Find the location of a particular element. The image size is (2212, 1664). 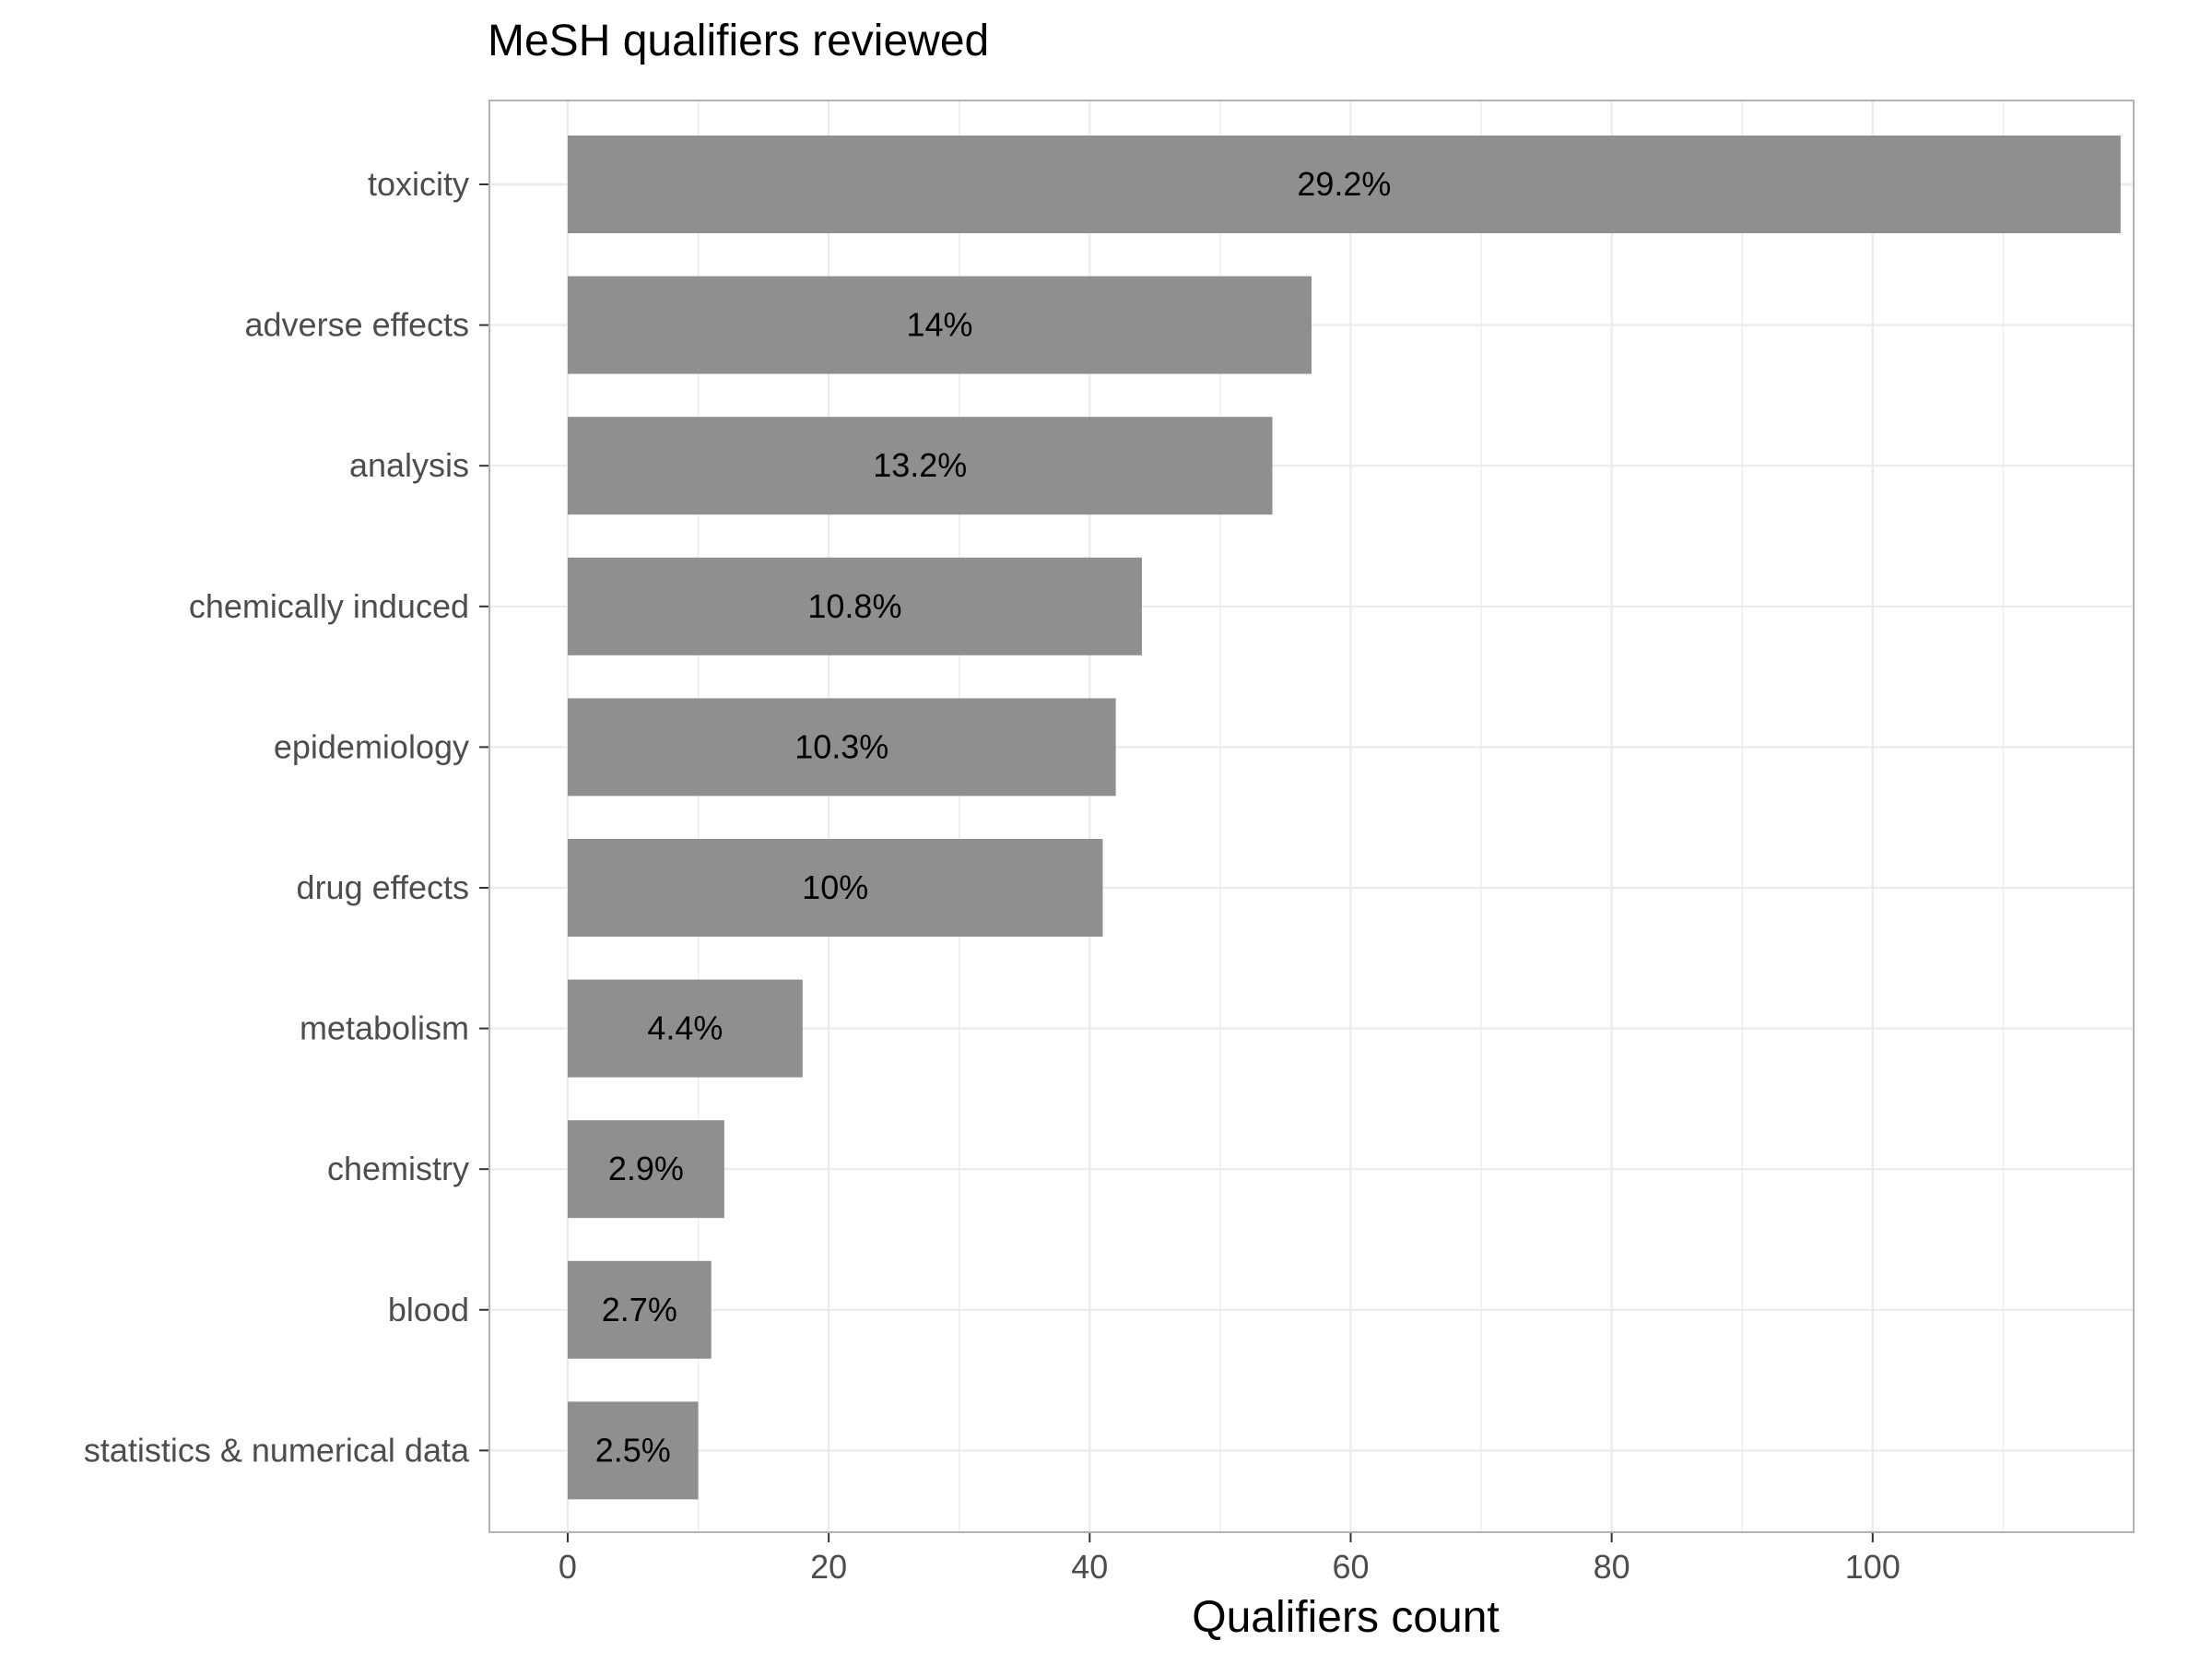

bar-value-label: 2.9% is located at coordinates (646, 1168).